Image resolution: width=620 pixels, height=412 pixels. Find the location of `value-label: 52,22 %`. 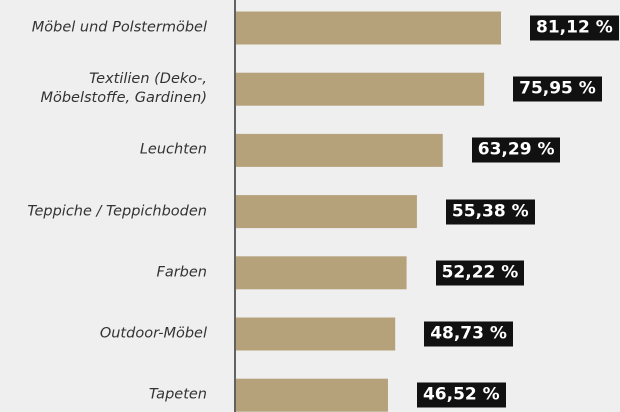

value-label: 52,22 % is located at coordinates (480, 273).